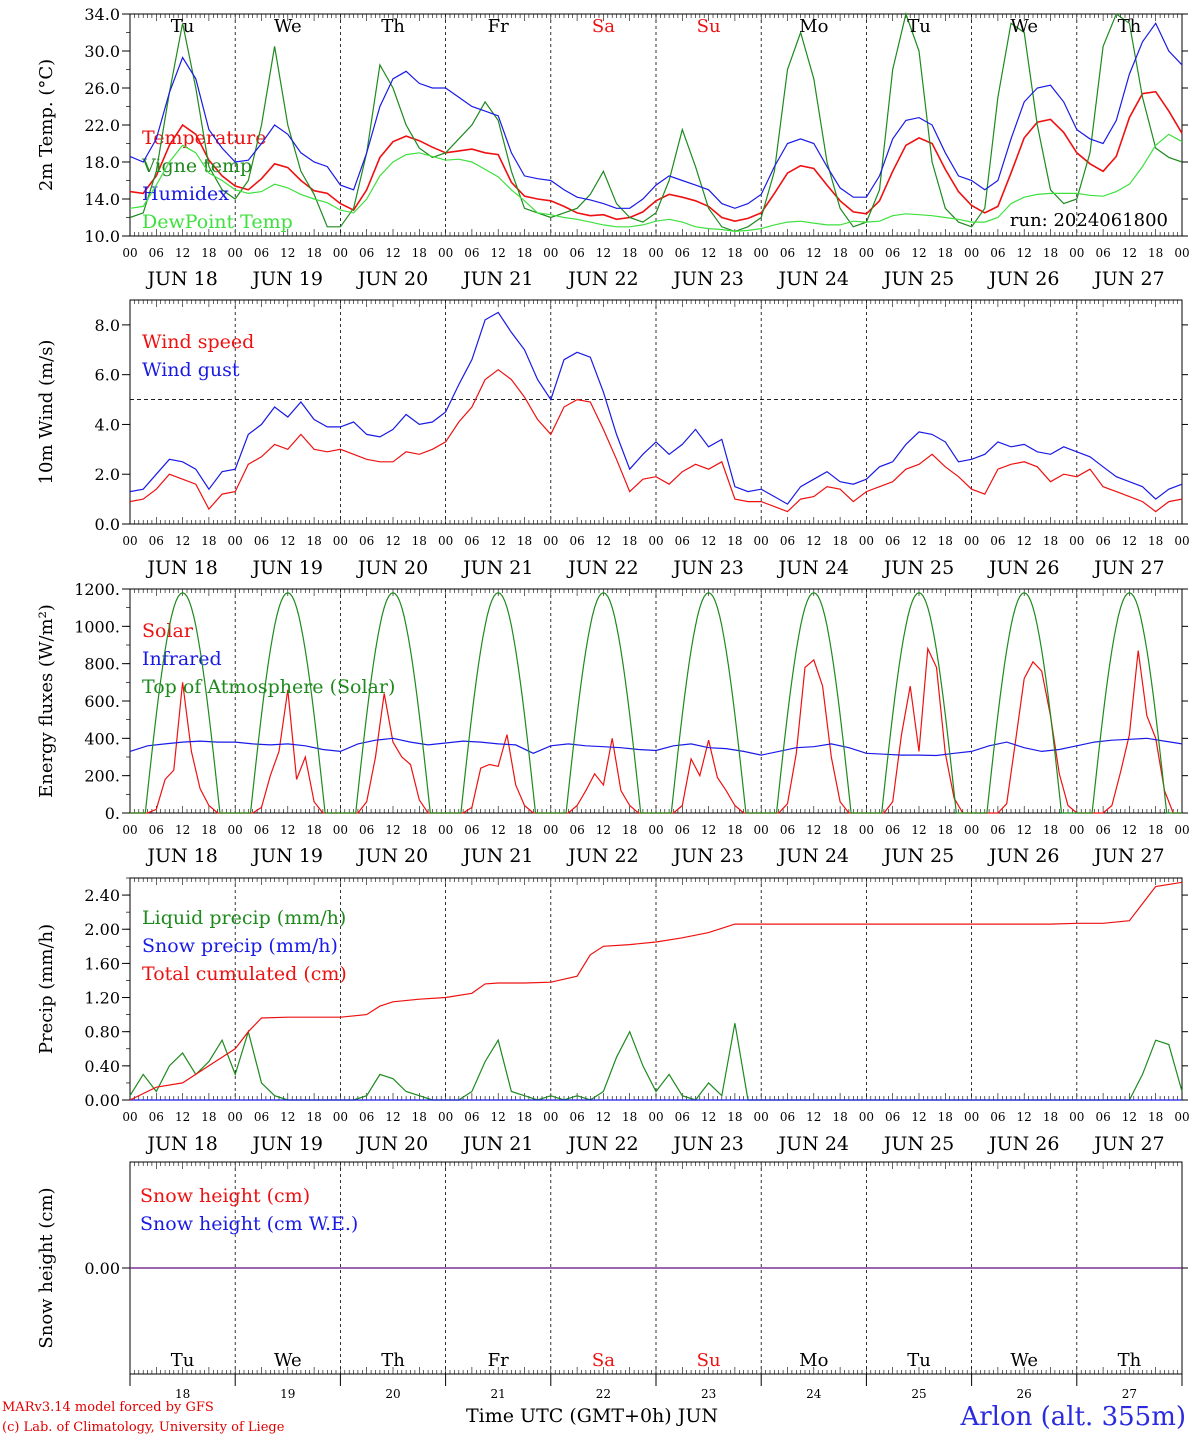 This screenshot has width=1194, height=1440. I want to click on y-tick-label: 6.0, so click(107, 375).